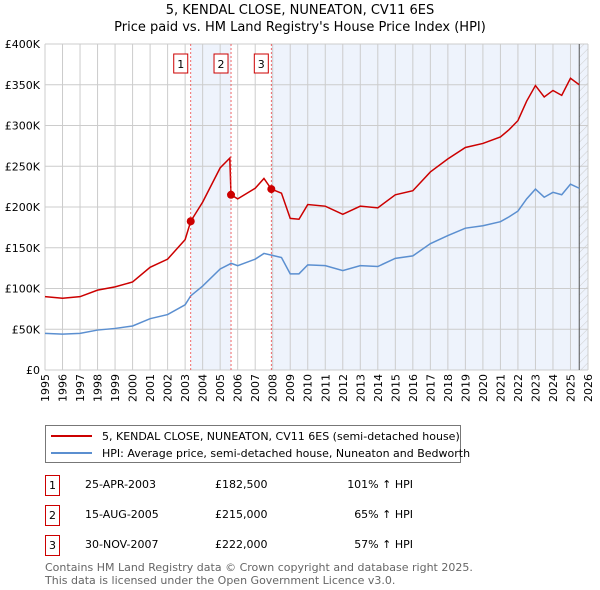 The width and height of the screenshot is (600, 590). Describe the element at coordinates (23, 289) in the screenshot. I see `y-tick-label: £100K` at that location.